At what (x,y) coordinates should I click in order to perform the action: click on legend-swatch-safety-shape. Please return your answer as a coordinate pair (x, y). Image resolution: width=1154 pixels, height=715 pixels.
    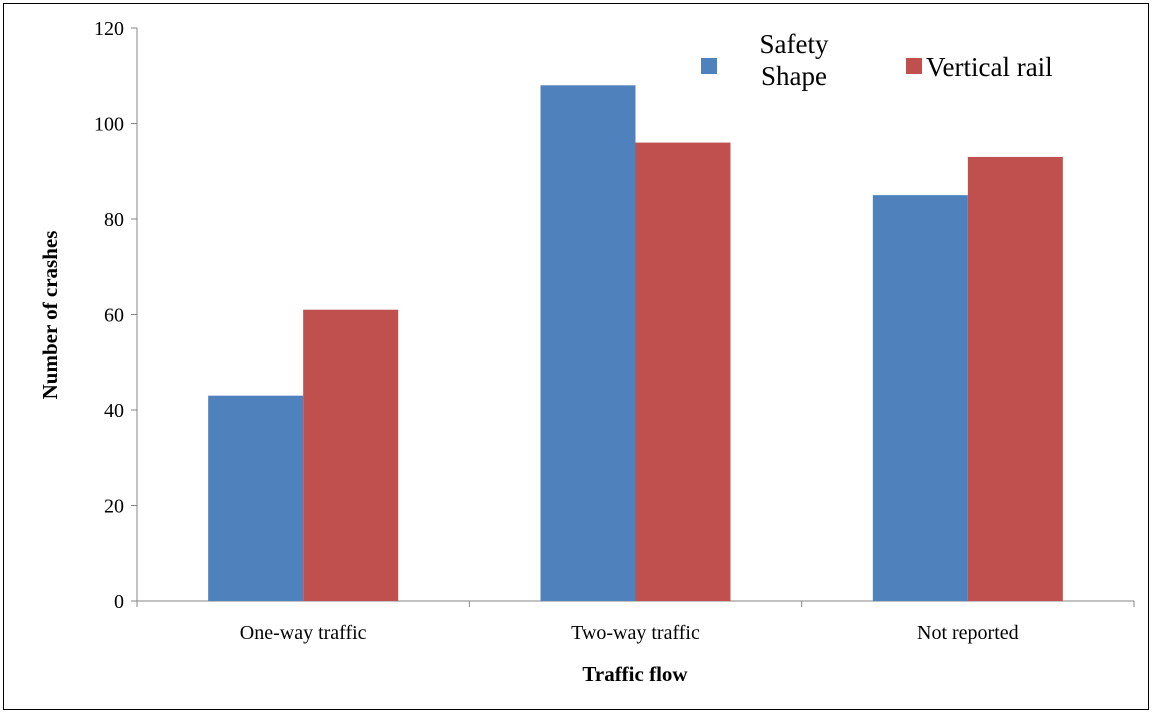
    Looking at the image, I should click on (709, 66).